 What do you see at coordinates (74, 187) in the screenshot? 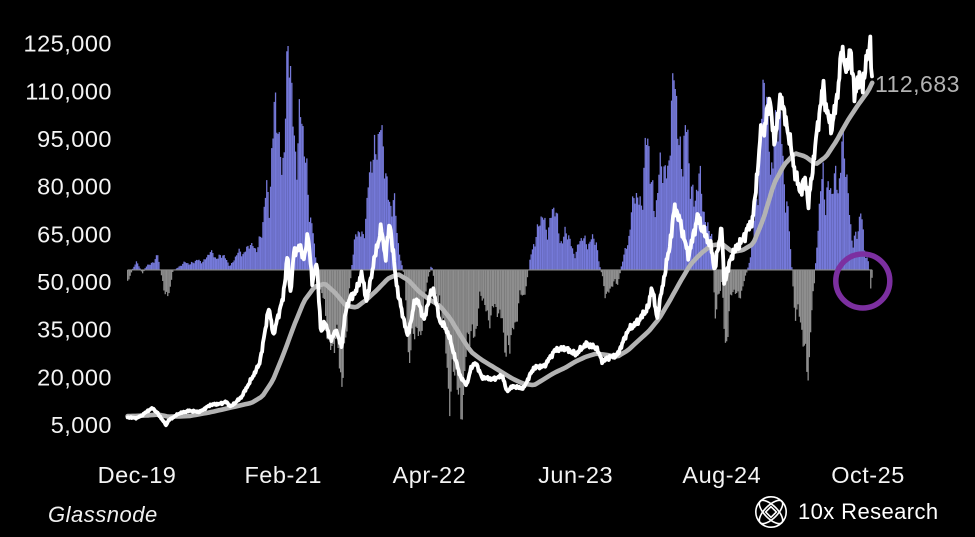
I see `y-axis-tick-label: 80,000` at bounding box center [74, 187].